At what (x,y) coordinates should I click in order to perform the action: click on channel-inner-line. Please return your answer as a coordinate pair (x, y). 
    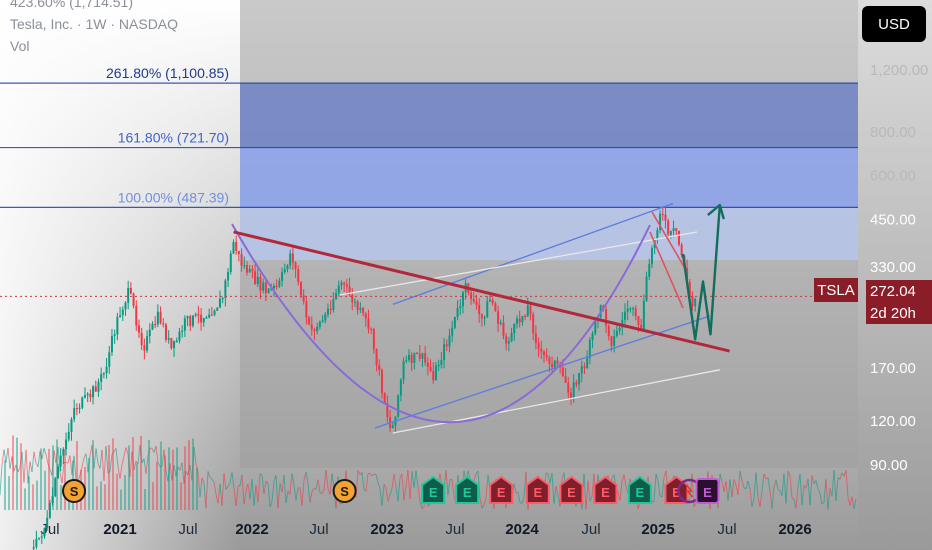
    Looking at the image, I should click on (542, 372).